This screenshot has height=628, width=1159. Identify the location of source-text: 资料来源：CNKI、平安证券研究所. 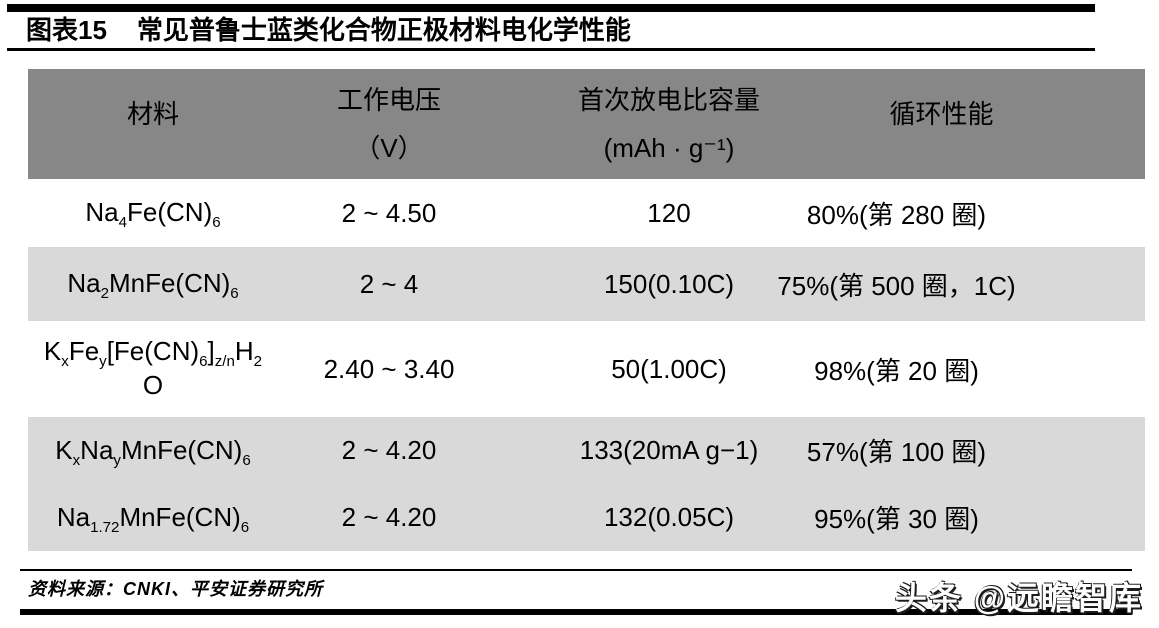
(175, 589).